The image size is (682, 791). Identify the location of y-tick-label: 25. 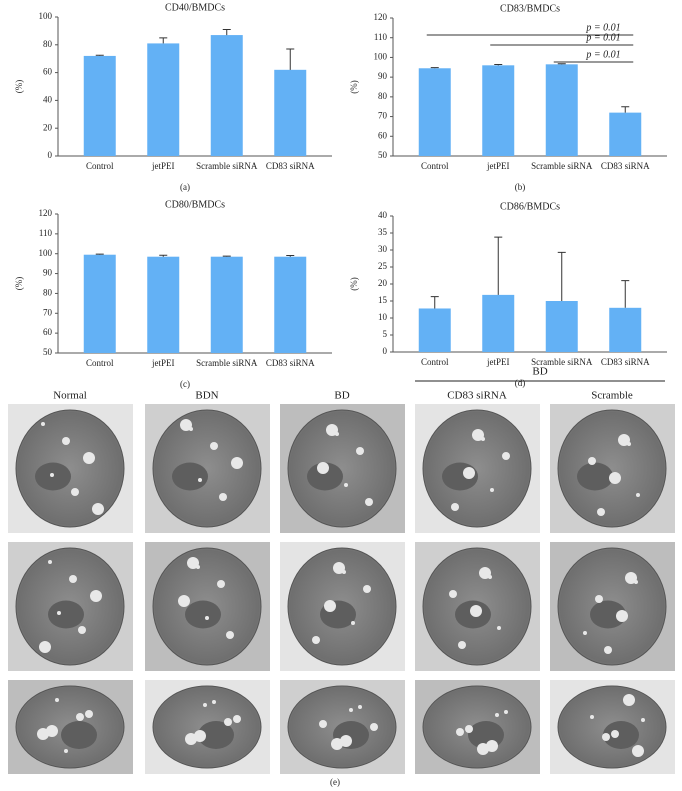
(383, 266).